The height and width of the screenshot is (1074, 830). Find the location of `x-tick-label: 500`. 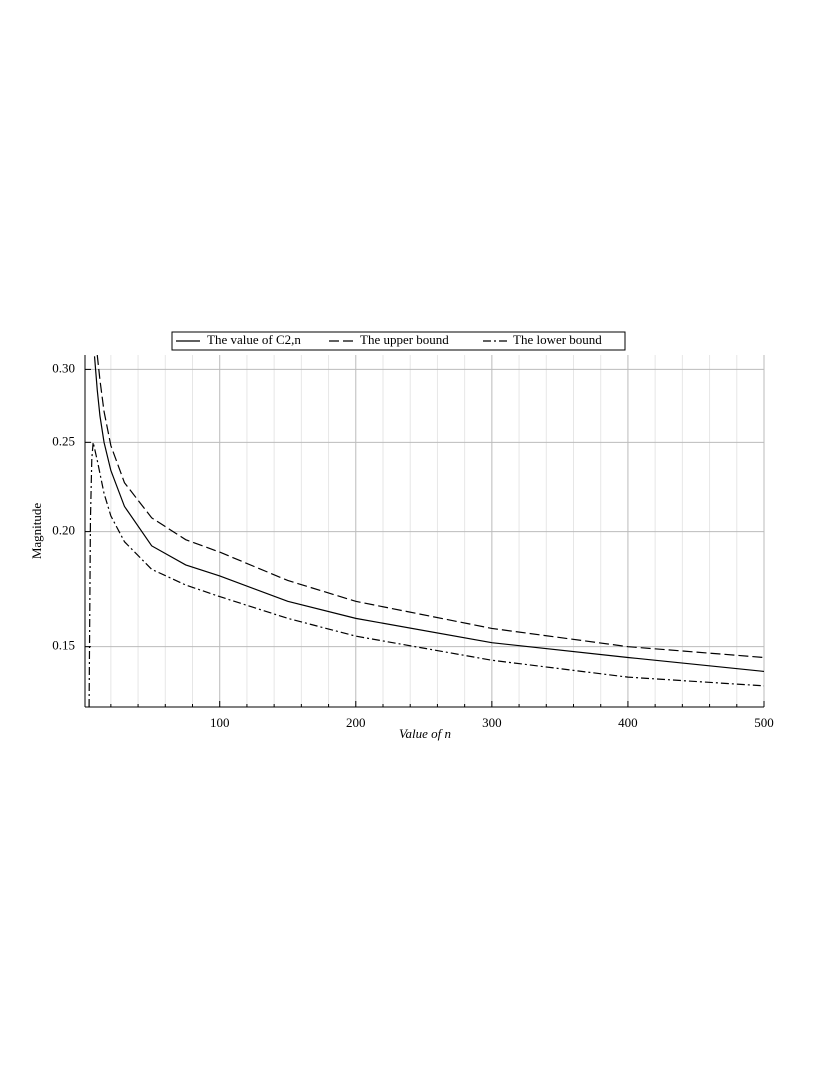

x-tick-label: 500 is located at coordinates (764, 722).